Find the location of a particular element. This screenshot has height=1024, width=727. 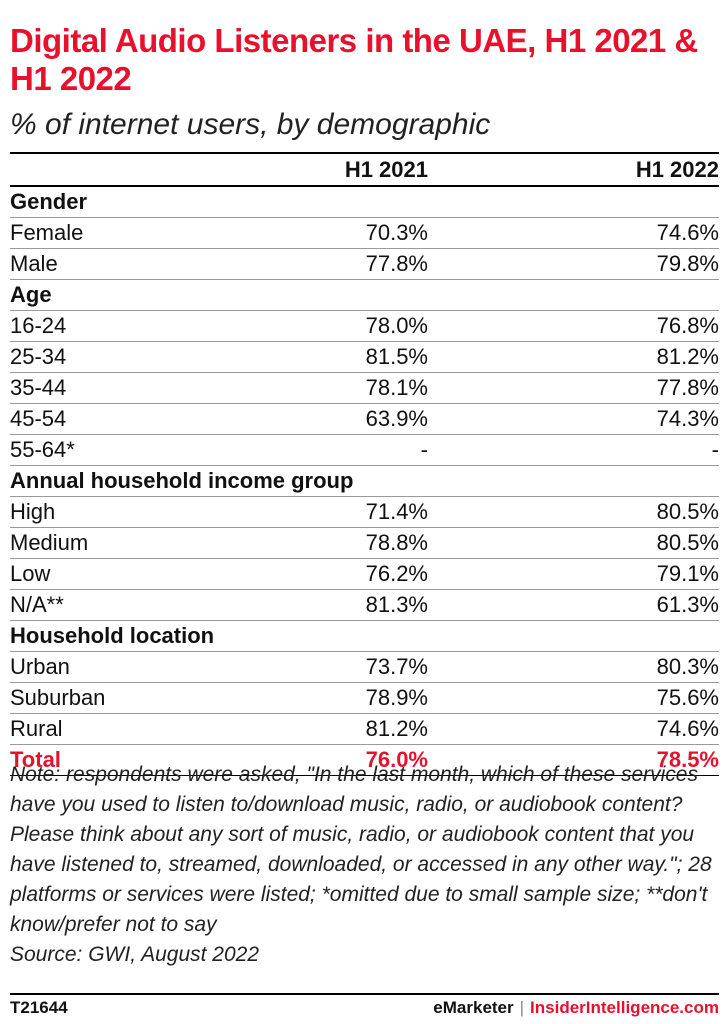

value-h1-2021: 70.3% is located at coordinates (324, 233).